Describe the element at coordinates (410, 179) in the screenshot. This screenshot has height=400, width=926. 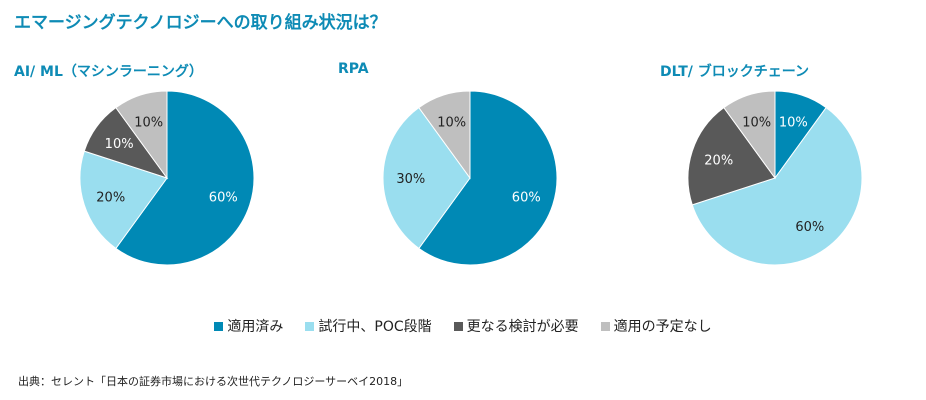
I see `data-label: 30%` at that location.